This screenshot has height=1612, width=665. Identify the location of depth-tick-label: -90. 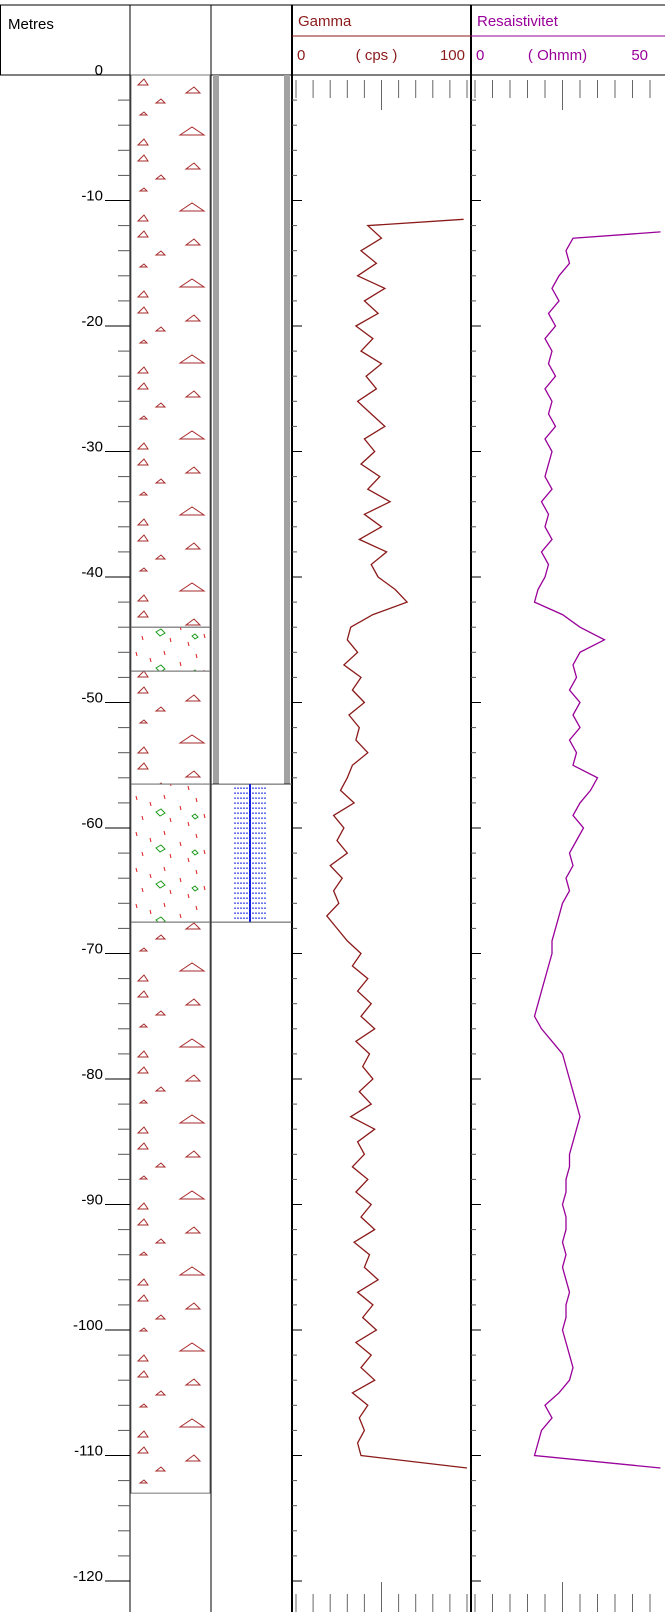
(92, 1199).